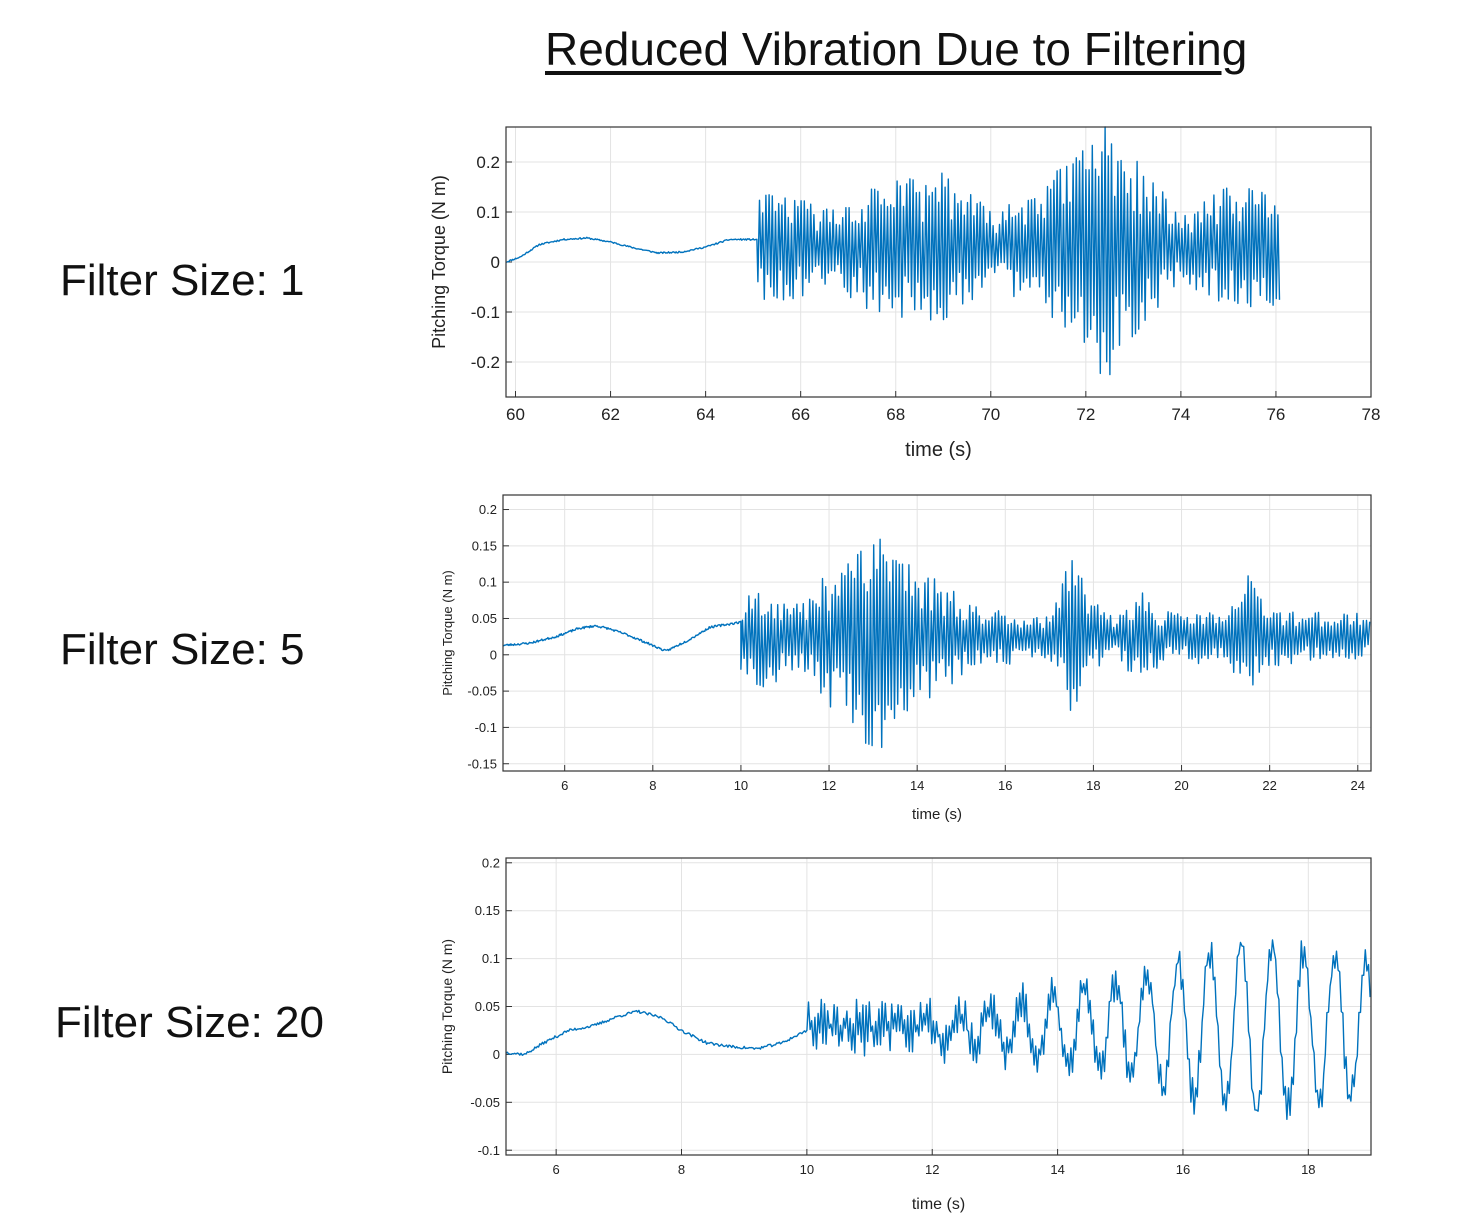 Image resolution: width=1466 pixels, height=1226 pixels. I want to click on grid, so click(938, 1006).